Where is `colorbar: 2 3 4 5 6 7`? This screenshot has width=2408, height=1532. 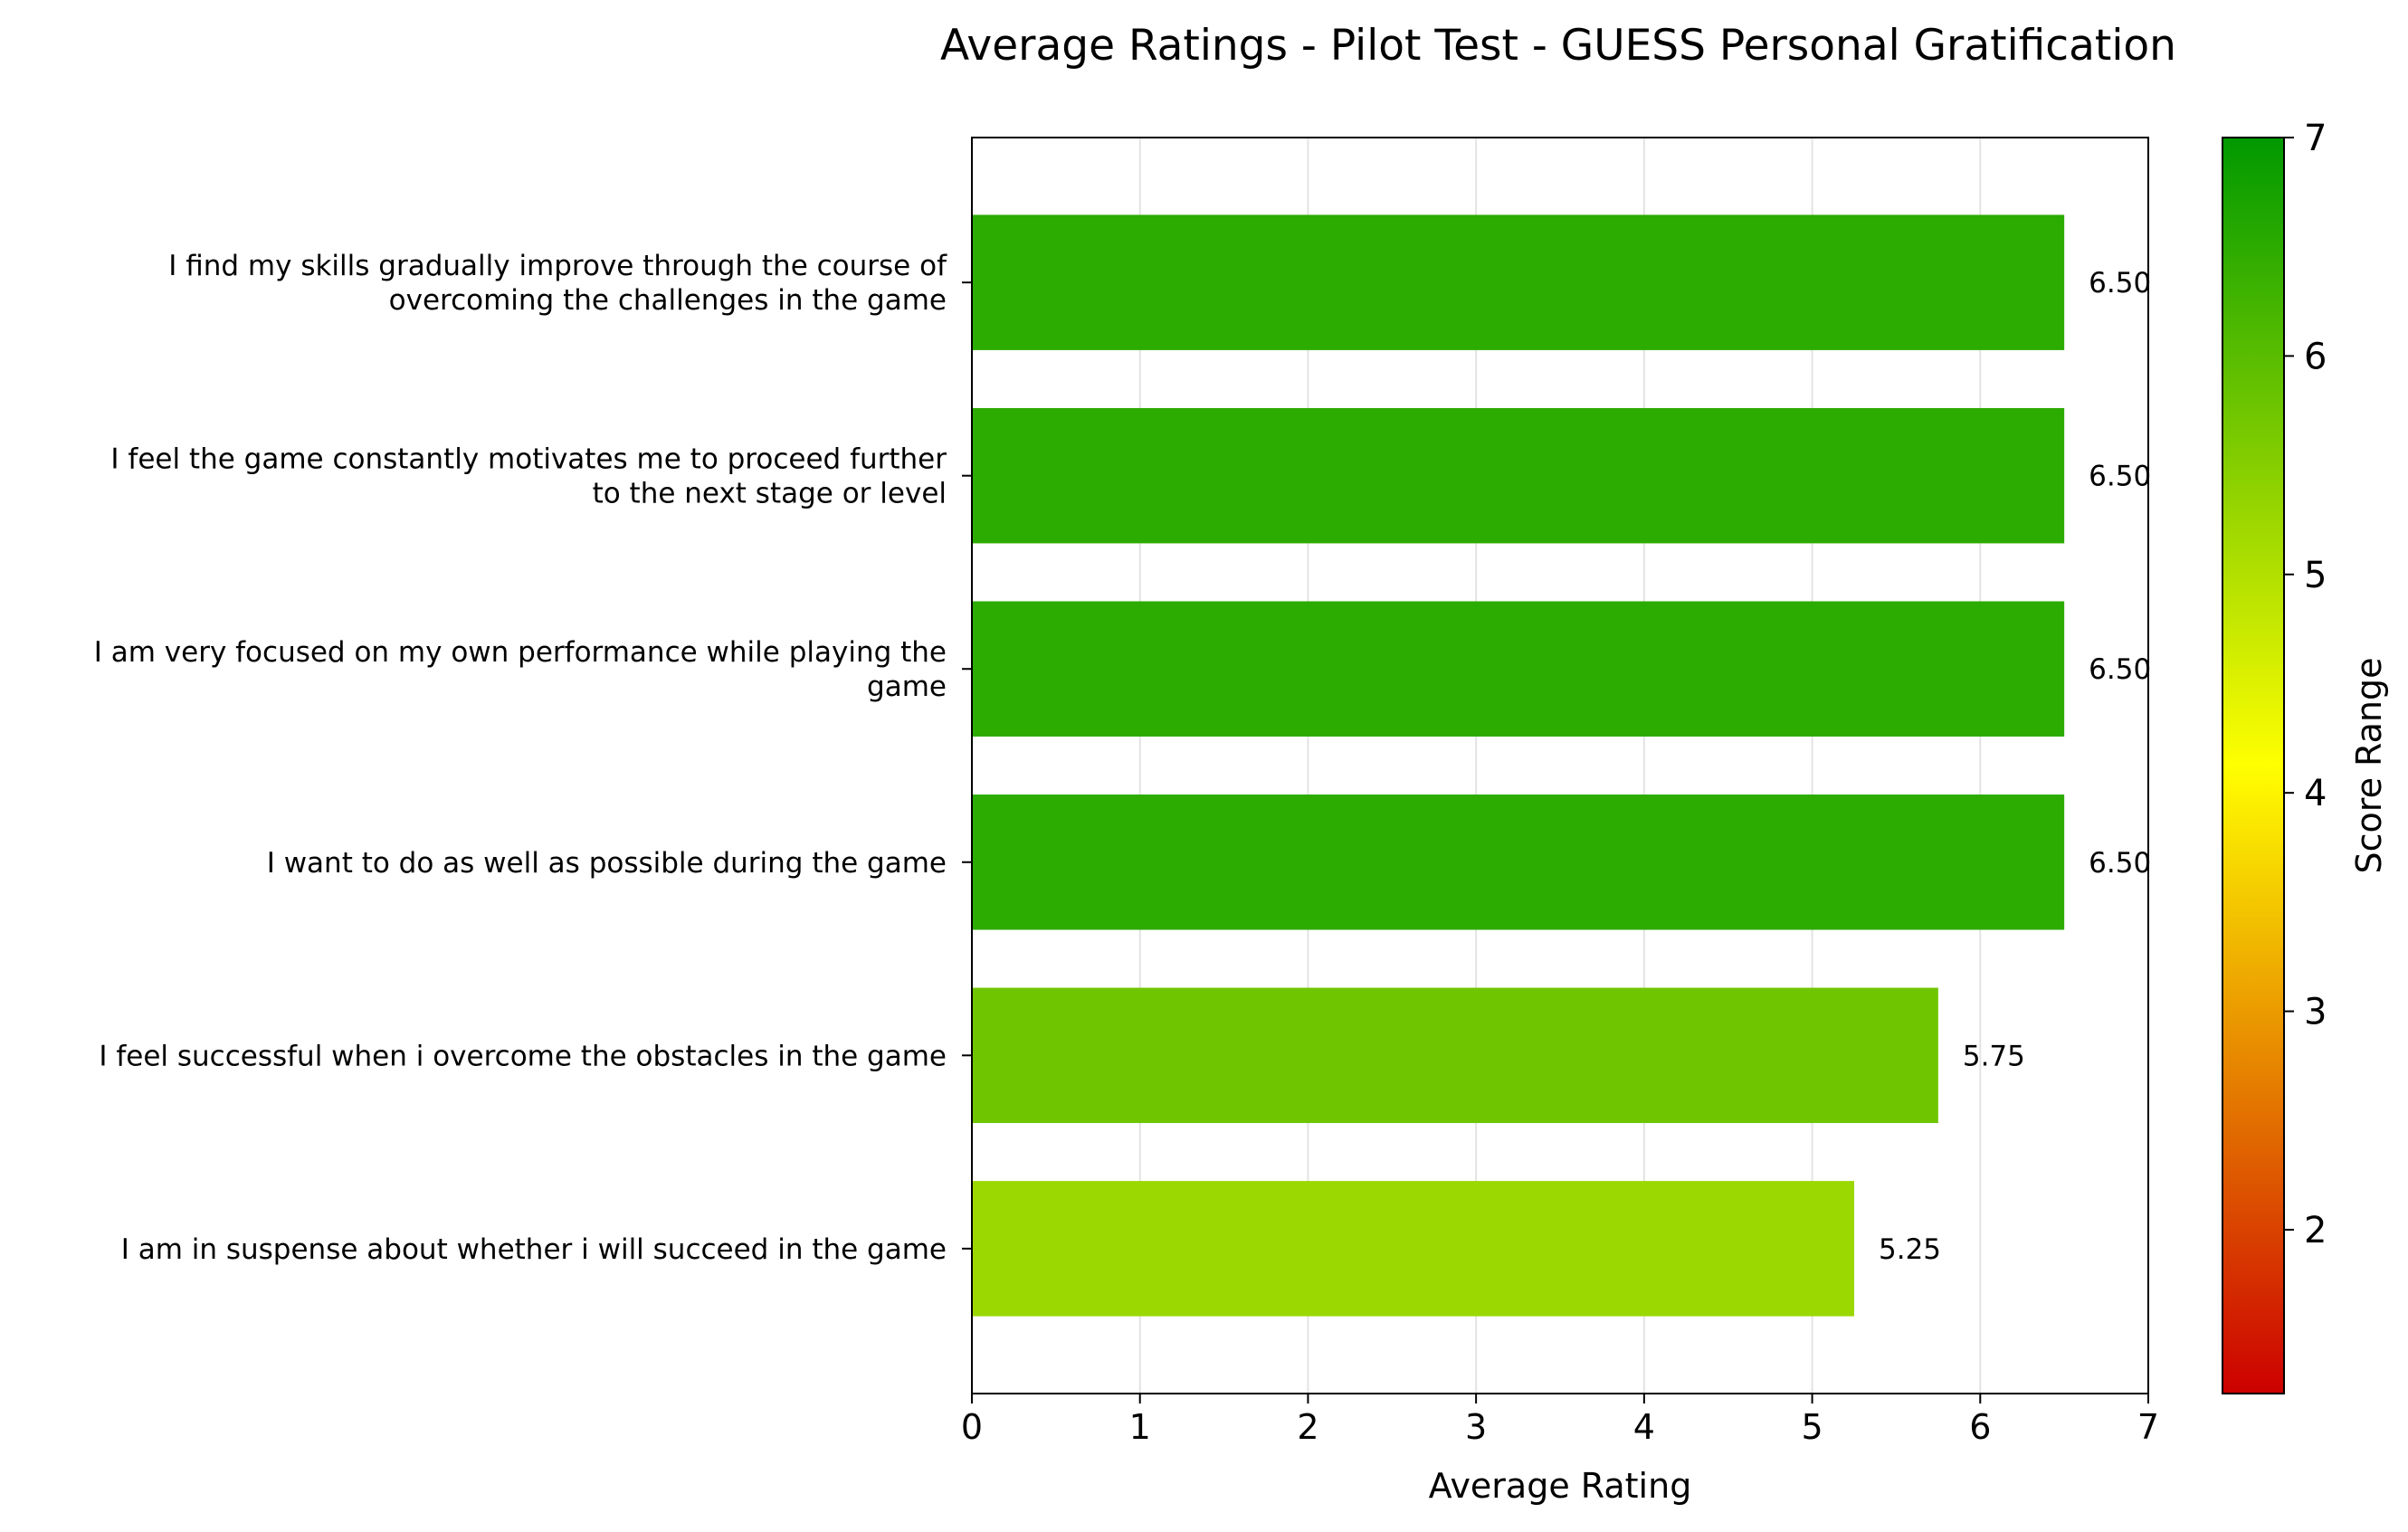
colorbar: 2 3 4 5 6 7 is located at coordinates (2274, 756).